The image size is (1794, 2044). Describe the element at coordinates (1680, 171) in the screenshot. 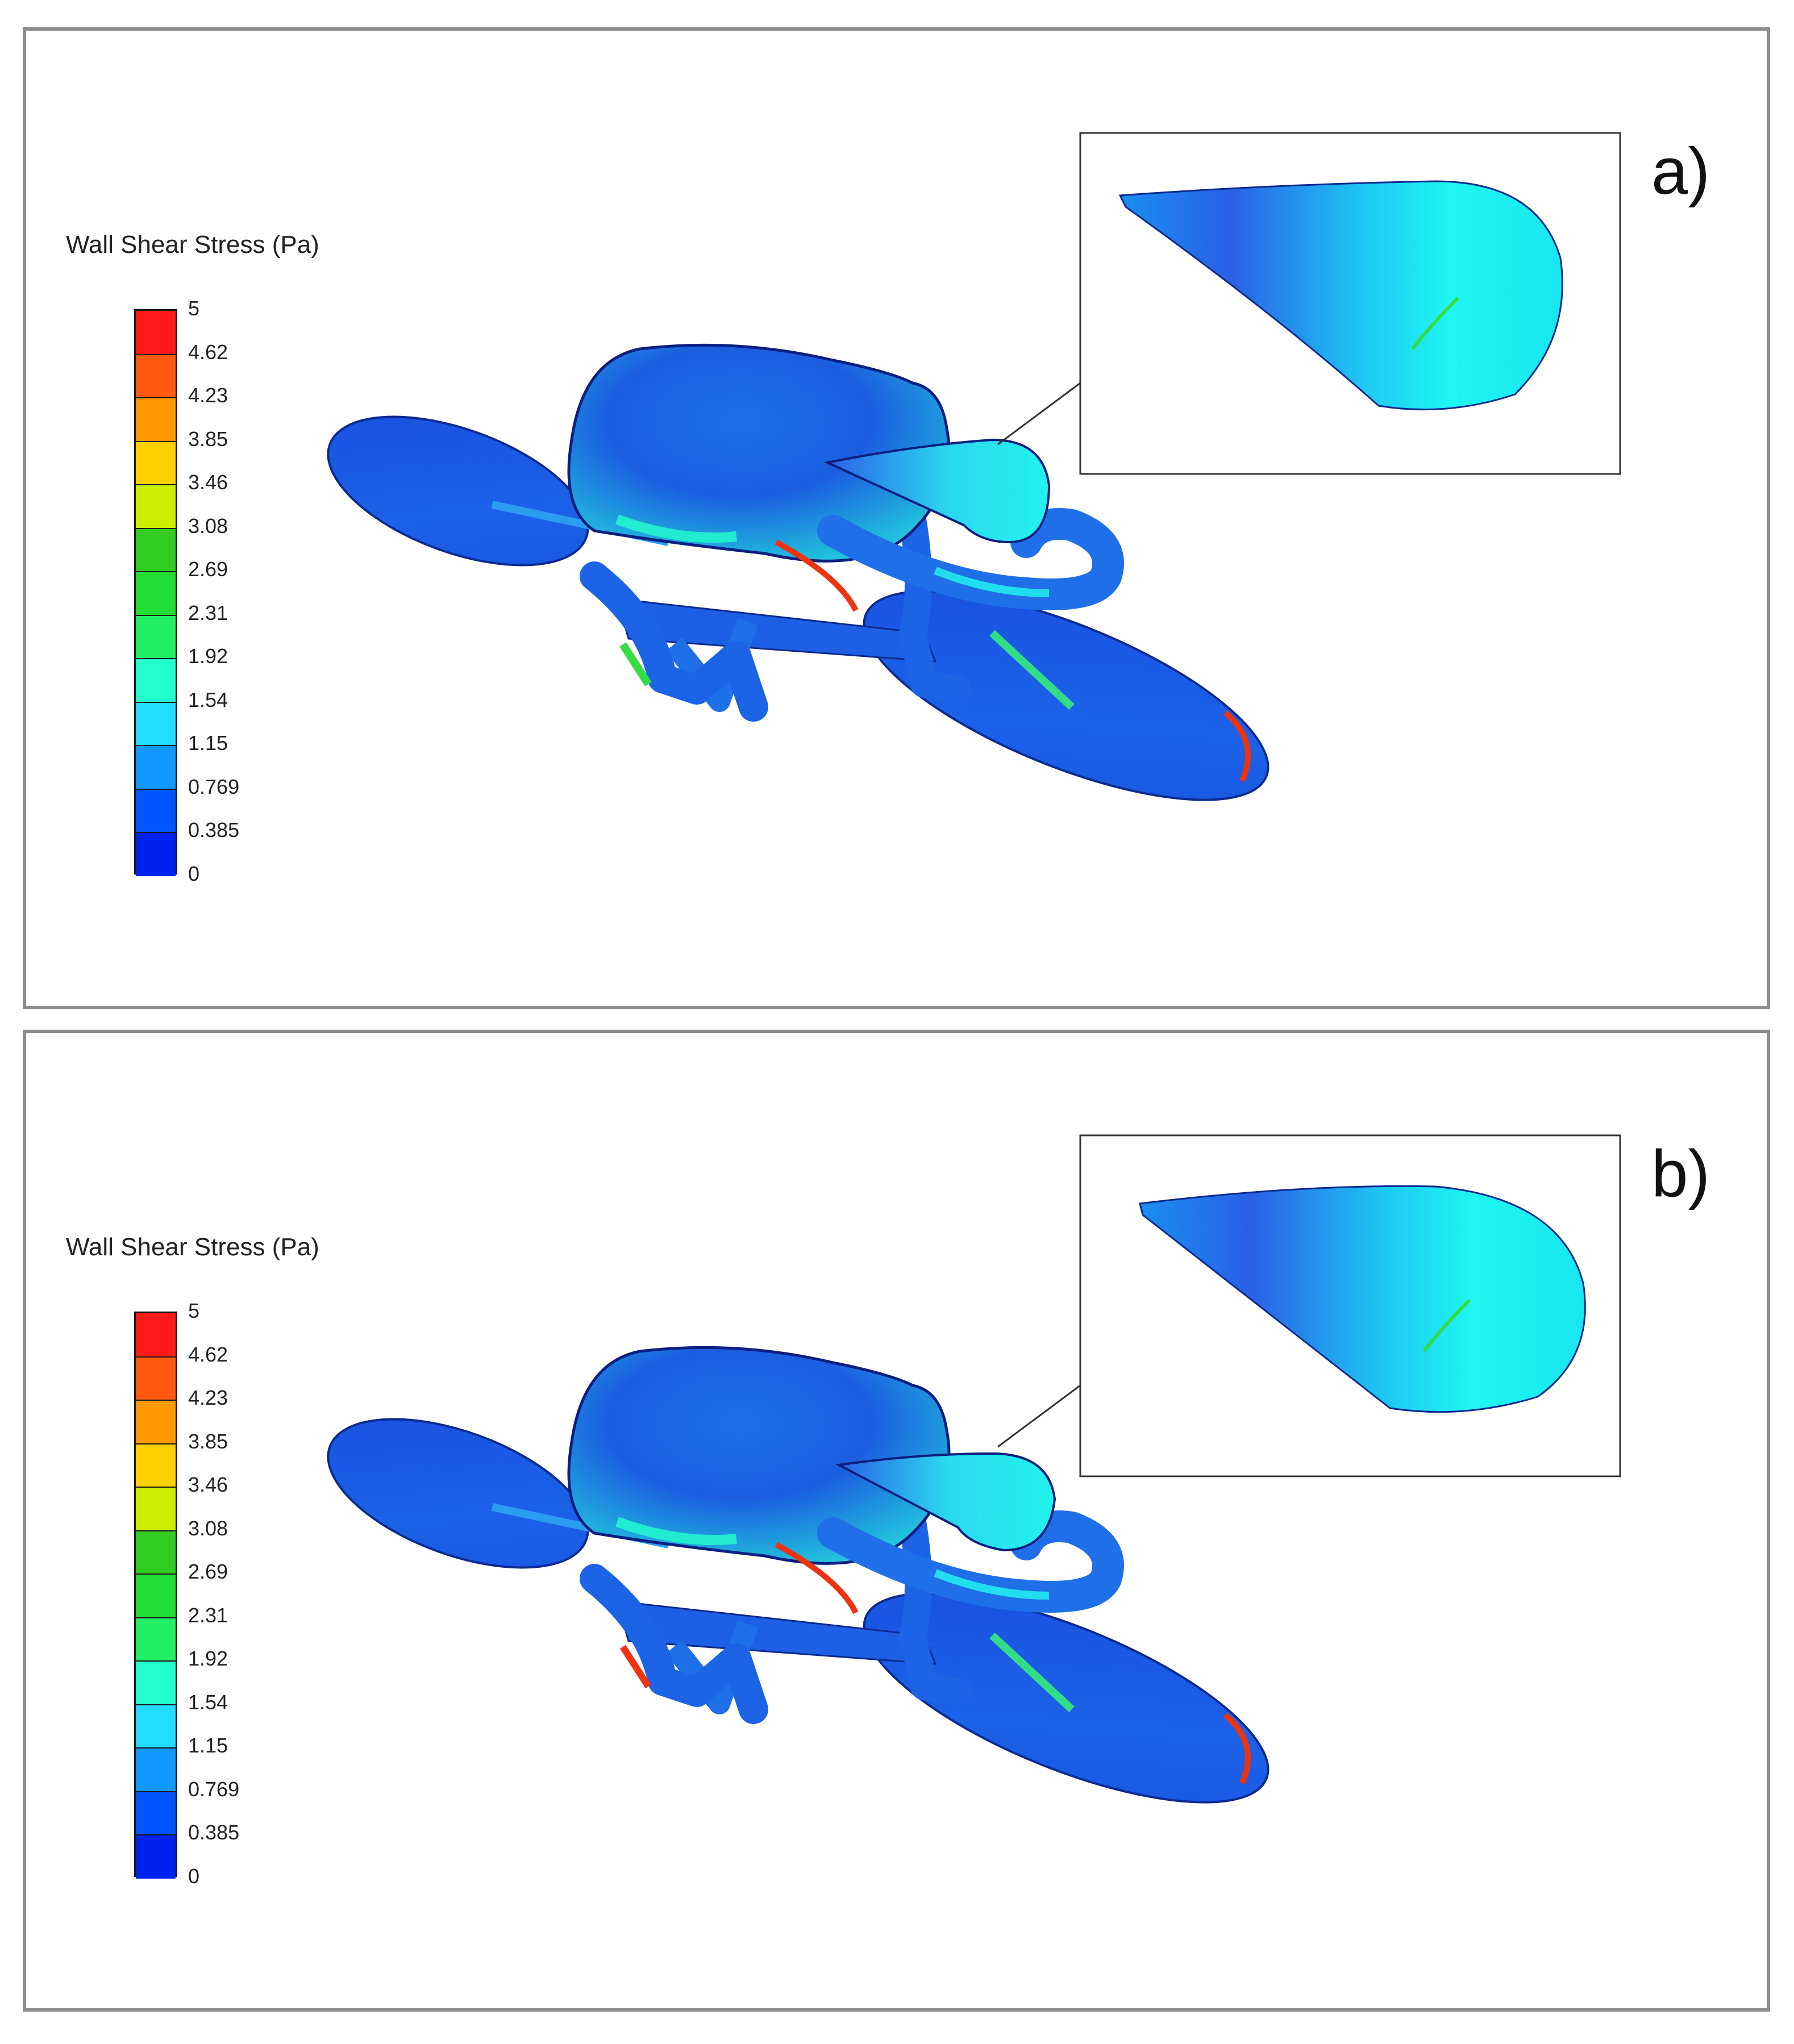

I see `panel-label: a)` at that location.